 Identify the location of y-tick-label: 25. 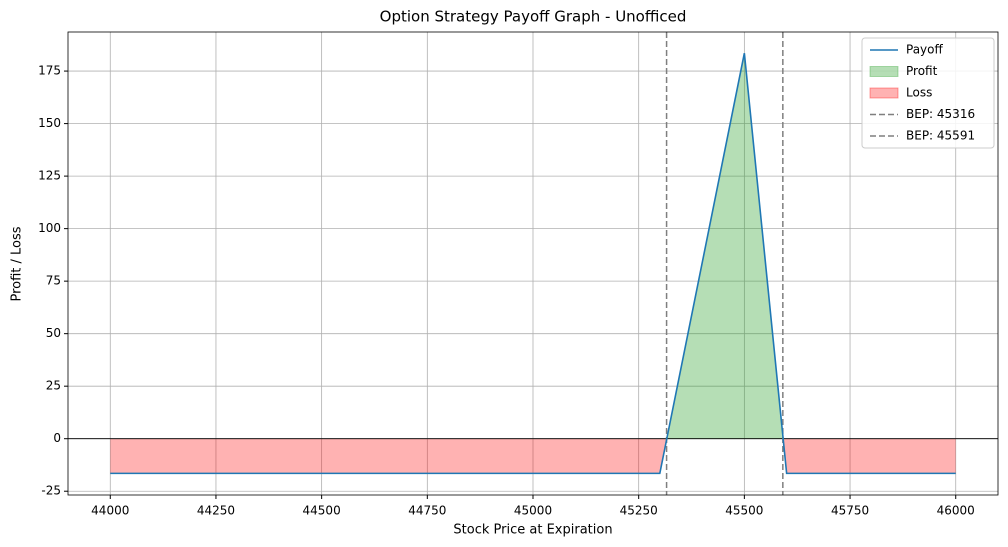
(53, 386).